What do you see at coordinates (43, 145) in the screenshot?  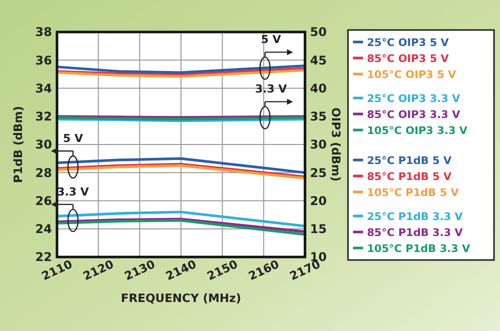 I see `y-tick-label: 30` at bounding box center [43, 145].